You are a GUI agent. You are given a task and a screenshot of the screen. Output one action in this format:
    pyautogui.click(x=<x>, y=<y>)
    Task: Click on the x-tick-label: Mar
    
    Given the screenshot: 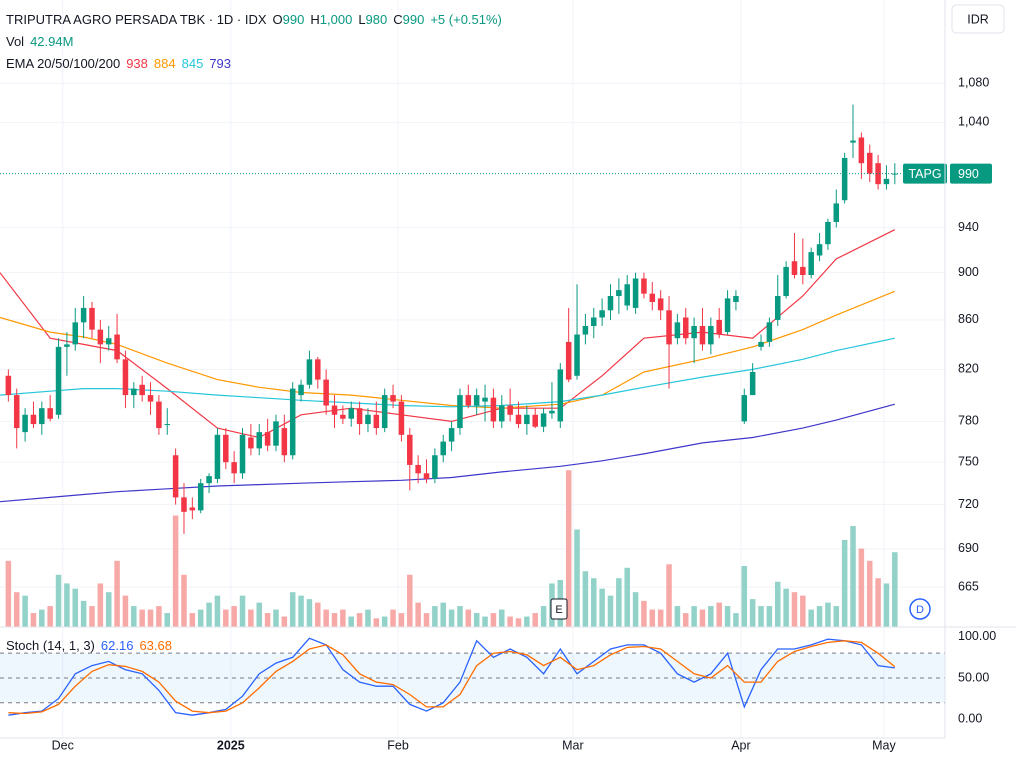 What is the action you would take?
    pyautogui.click(x=573, y=745)
    